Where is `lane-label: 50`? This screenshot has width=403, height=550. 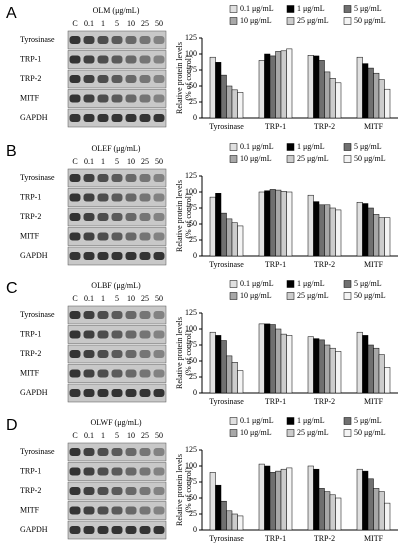 lane-label: 50 is located at coordinates (159, 23).